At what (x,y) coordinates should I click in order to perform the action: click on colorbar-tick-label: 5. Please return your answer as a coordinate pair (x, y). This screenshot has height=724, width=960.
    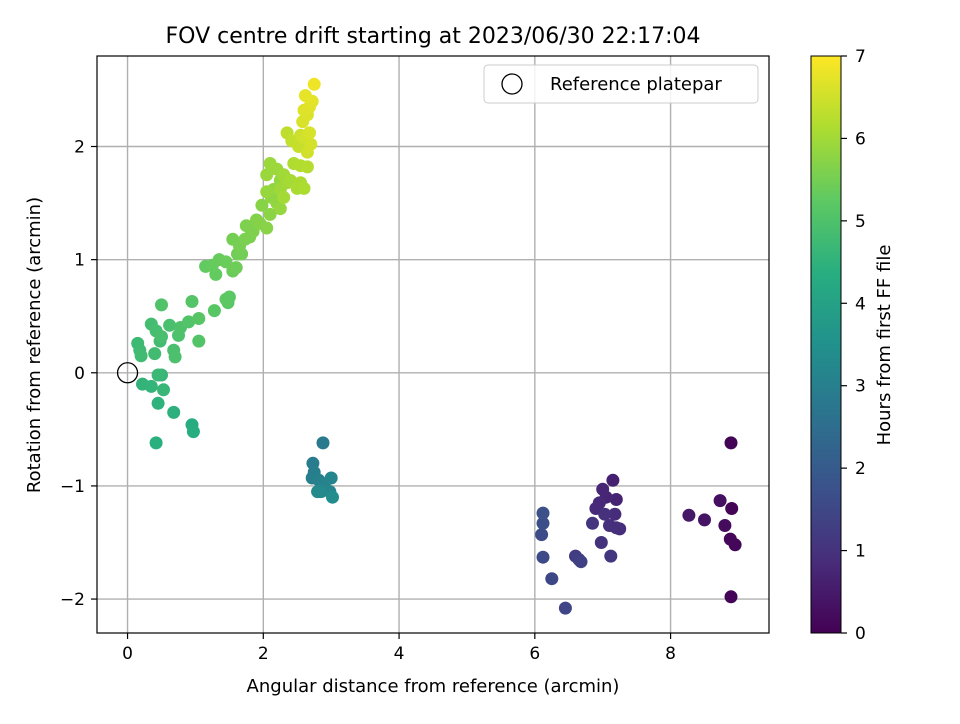
    Looking at the image, I should click on (860, 222).